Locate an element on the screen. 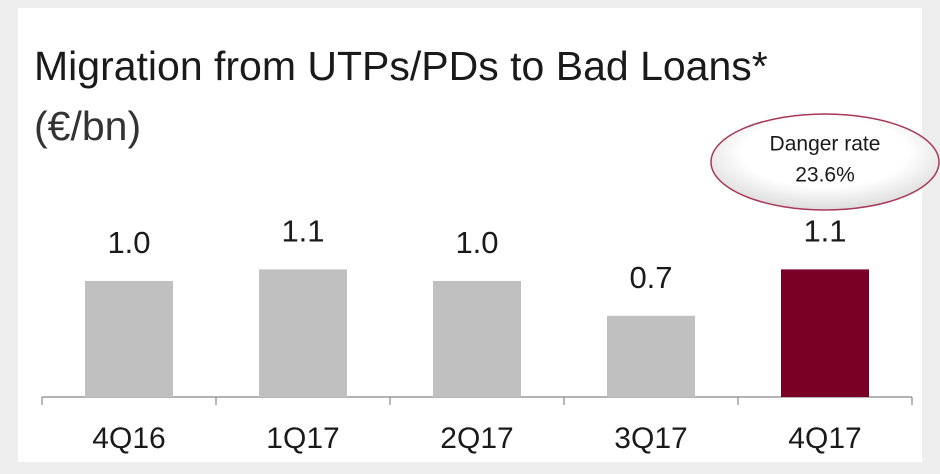 This screenshot has height=474, width=940. x-tick-label: 4Q16 is located at coordinates (128, 438).